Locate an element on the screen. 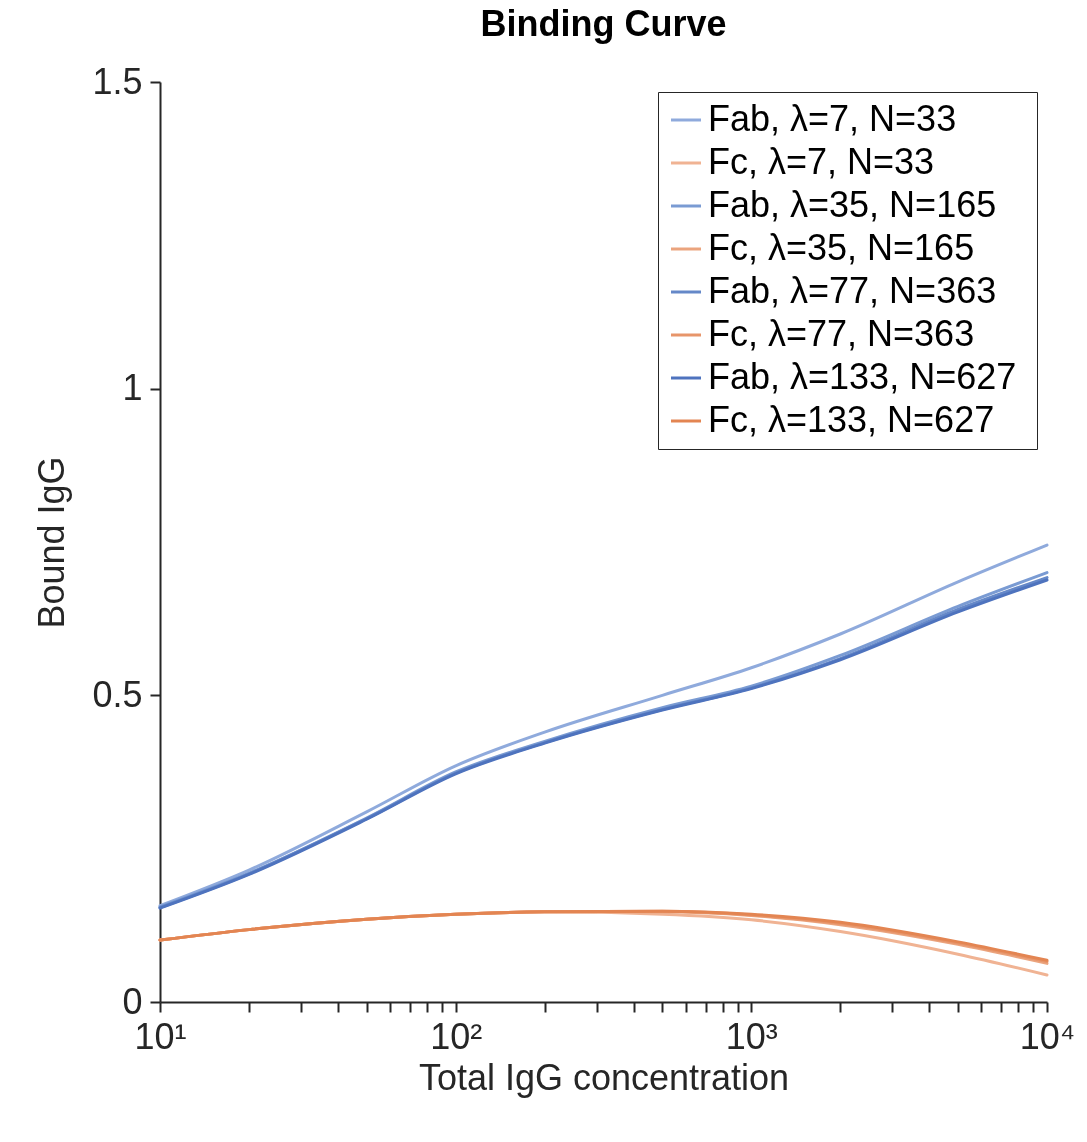 This screenshot has width=1087, height=1142. y-tick-label: 1 is located at coordinates (132, 388).